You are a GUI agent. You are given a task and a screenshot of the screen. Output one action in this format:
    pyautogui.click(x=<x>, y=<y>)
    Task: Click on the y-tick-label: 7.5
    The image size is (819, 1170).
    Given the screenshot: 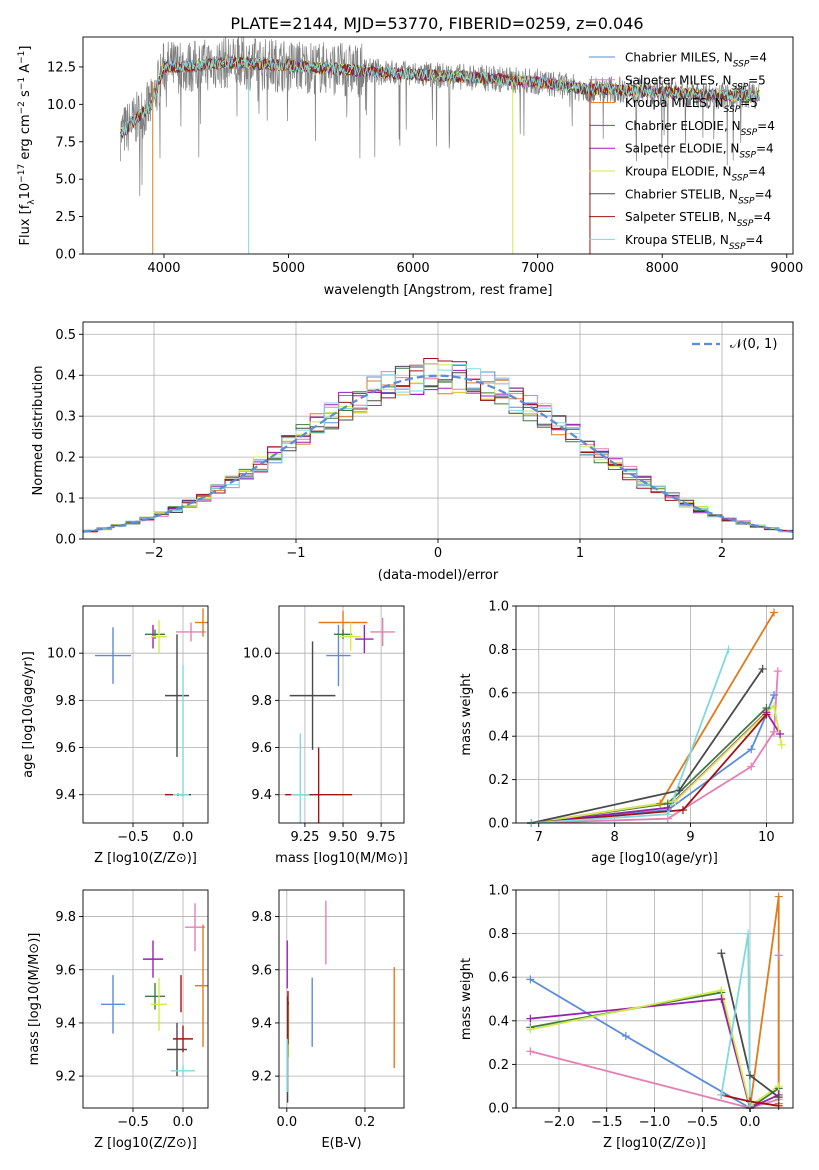 What is the action you would take?
    pyautogui.click(x=65, y=142)
    